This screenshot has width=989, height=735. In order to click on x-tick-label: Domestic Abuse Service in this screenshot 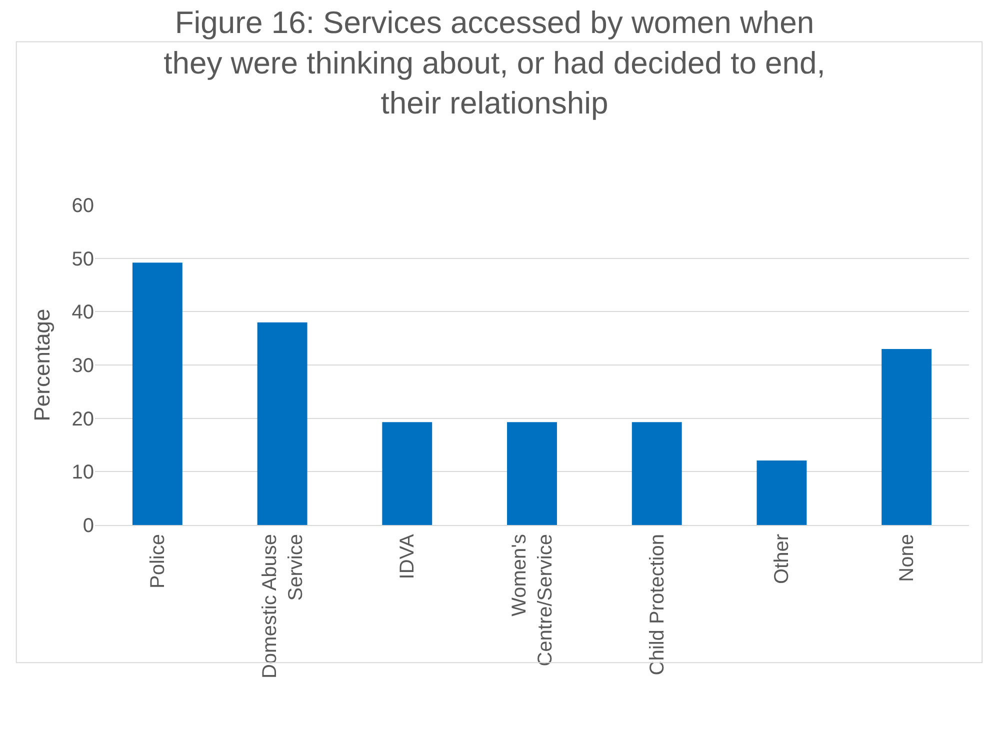, I will do `click(282, 606)`.